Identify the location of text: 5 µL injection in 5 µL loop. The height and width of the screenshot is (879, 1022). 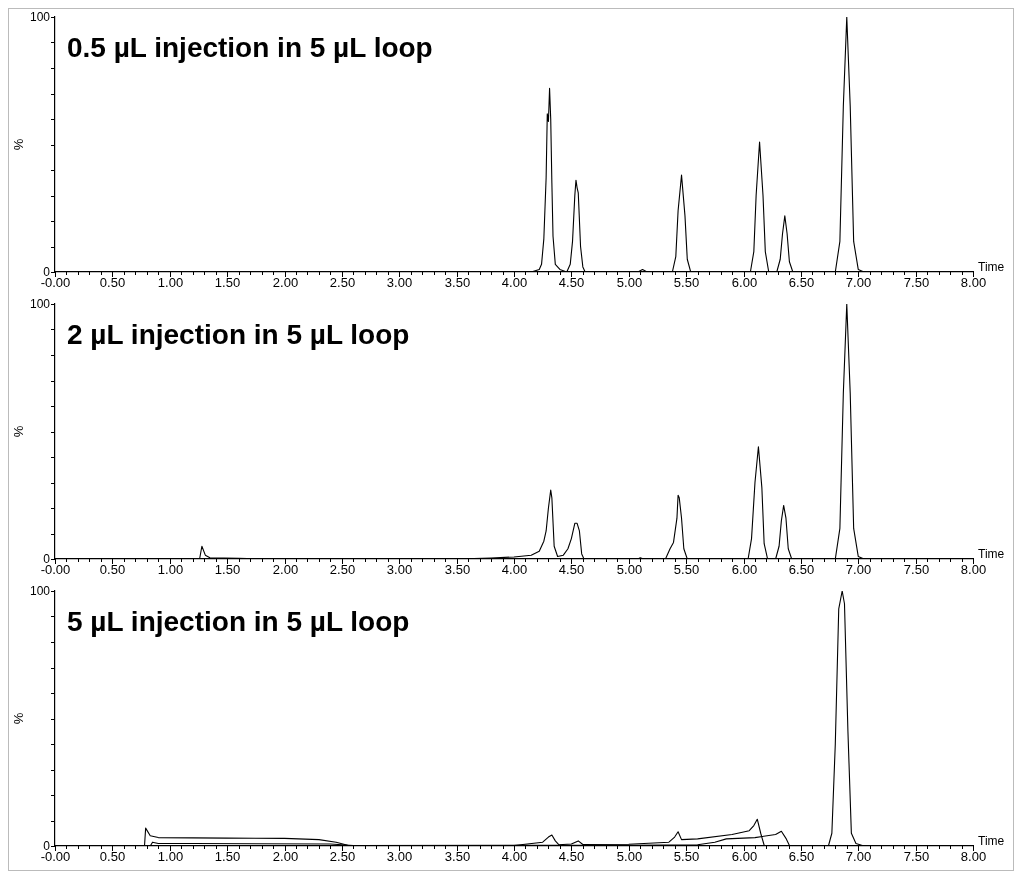
(238, 621).